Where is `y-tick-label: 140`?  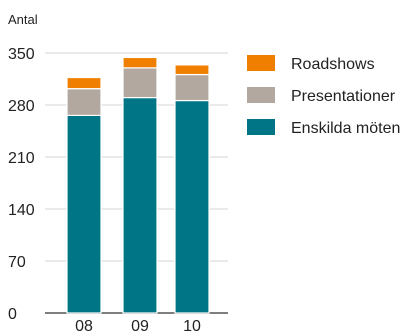 y-tick-label: 140 is located at coordinates (21, 210).